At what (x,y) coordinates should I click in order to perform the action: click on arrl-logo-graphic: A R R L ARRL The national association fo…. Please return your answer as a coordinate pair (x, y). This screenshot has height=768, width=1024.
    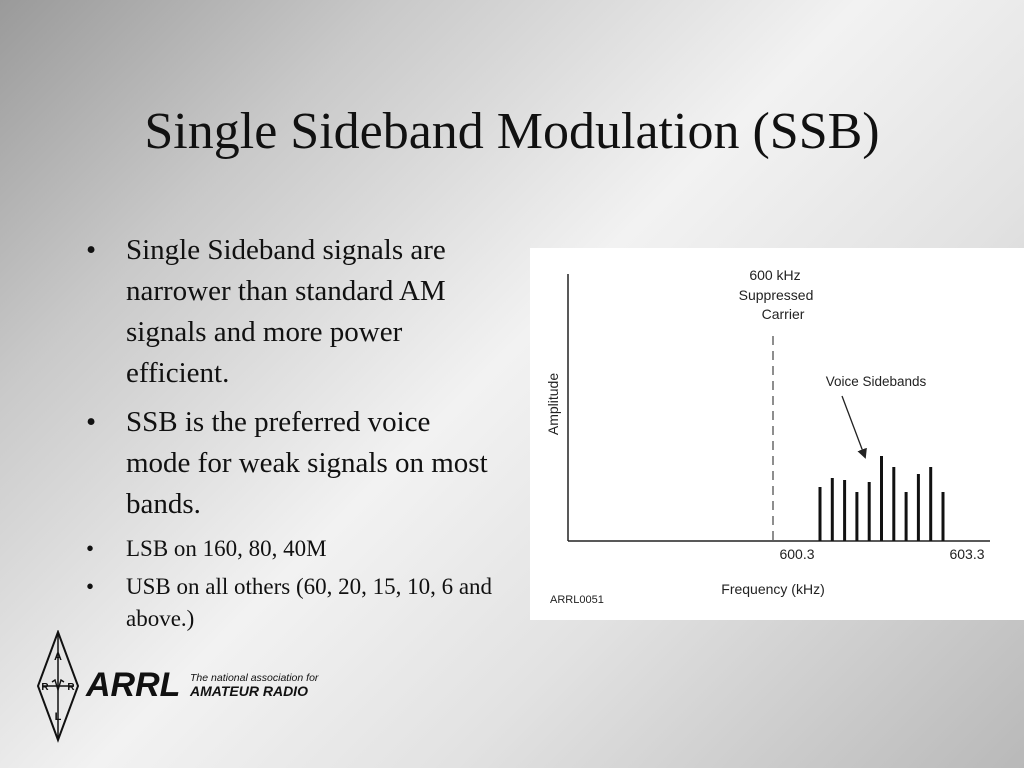
    Looking at the image, I should click on (177, 686).